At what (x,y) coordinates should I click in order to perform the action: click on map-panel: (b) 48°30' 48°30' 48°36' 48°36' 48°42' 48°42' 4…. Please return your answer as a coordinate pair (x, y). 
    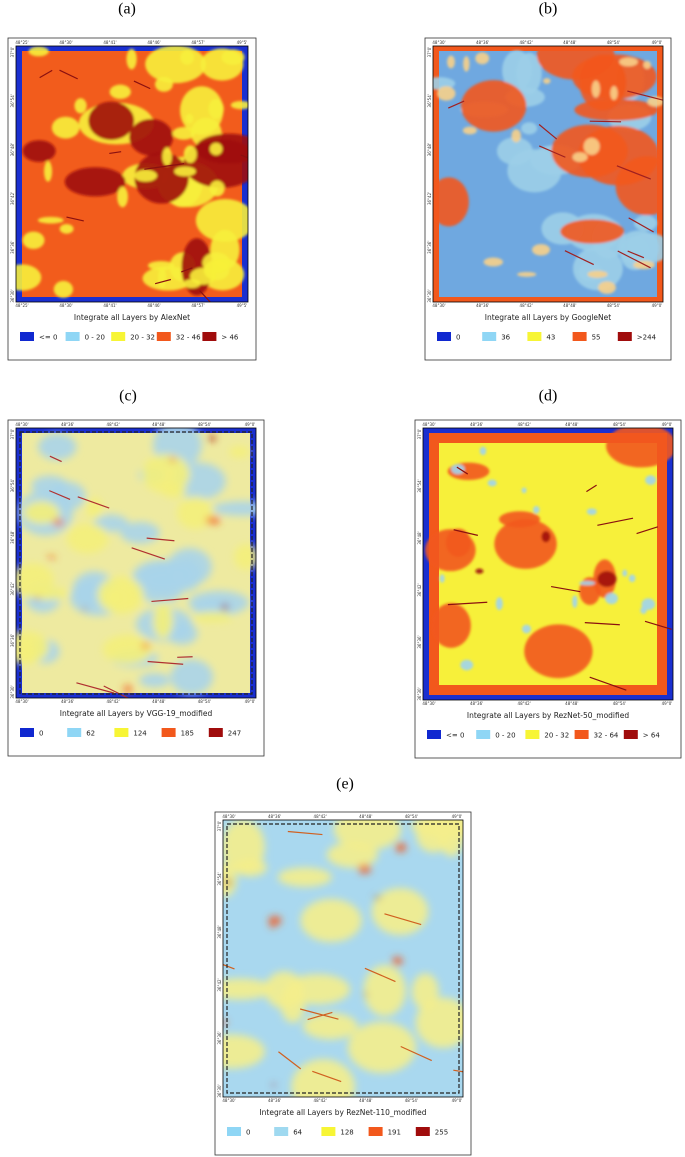
    Looking at the image, I should click on (548, 181).